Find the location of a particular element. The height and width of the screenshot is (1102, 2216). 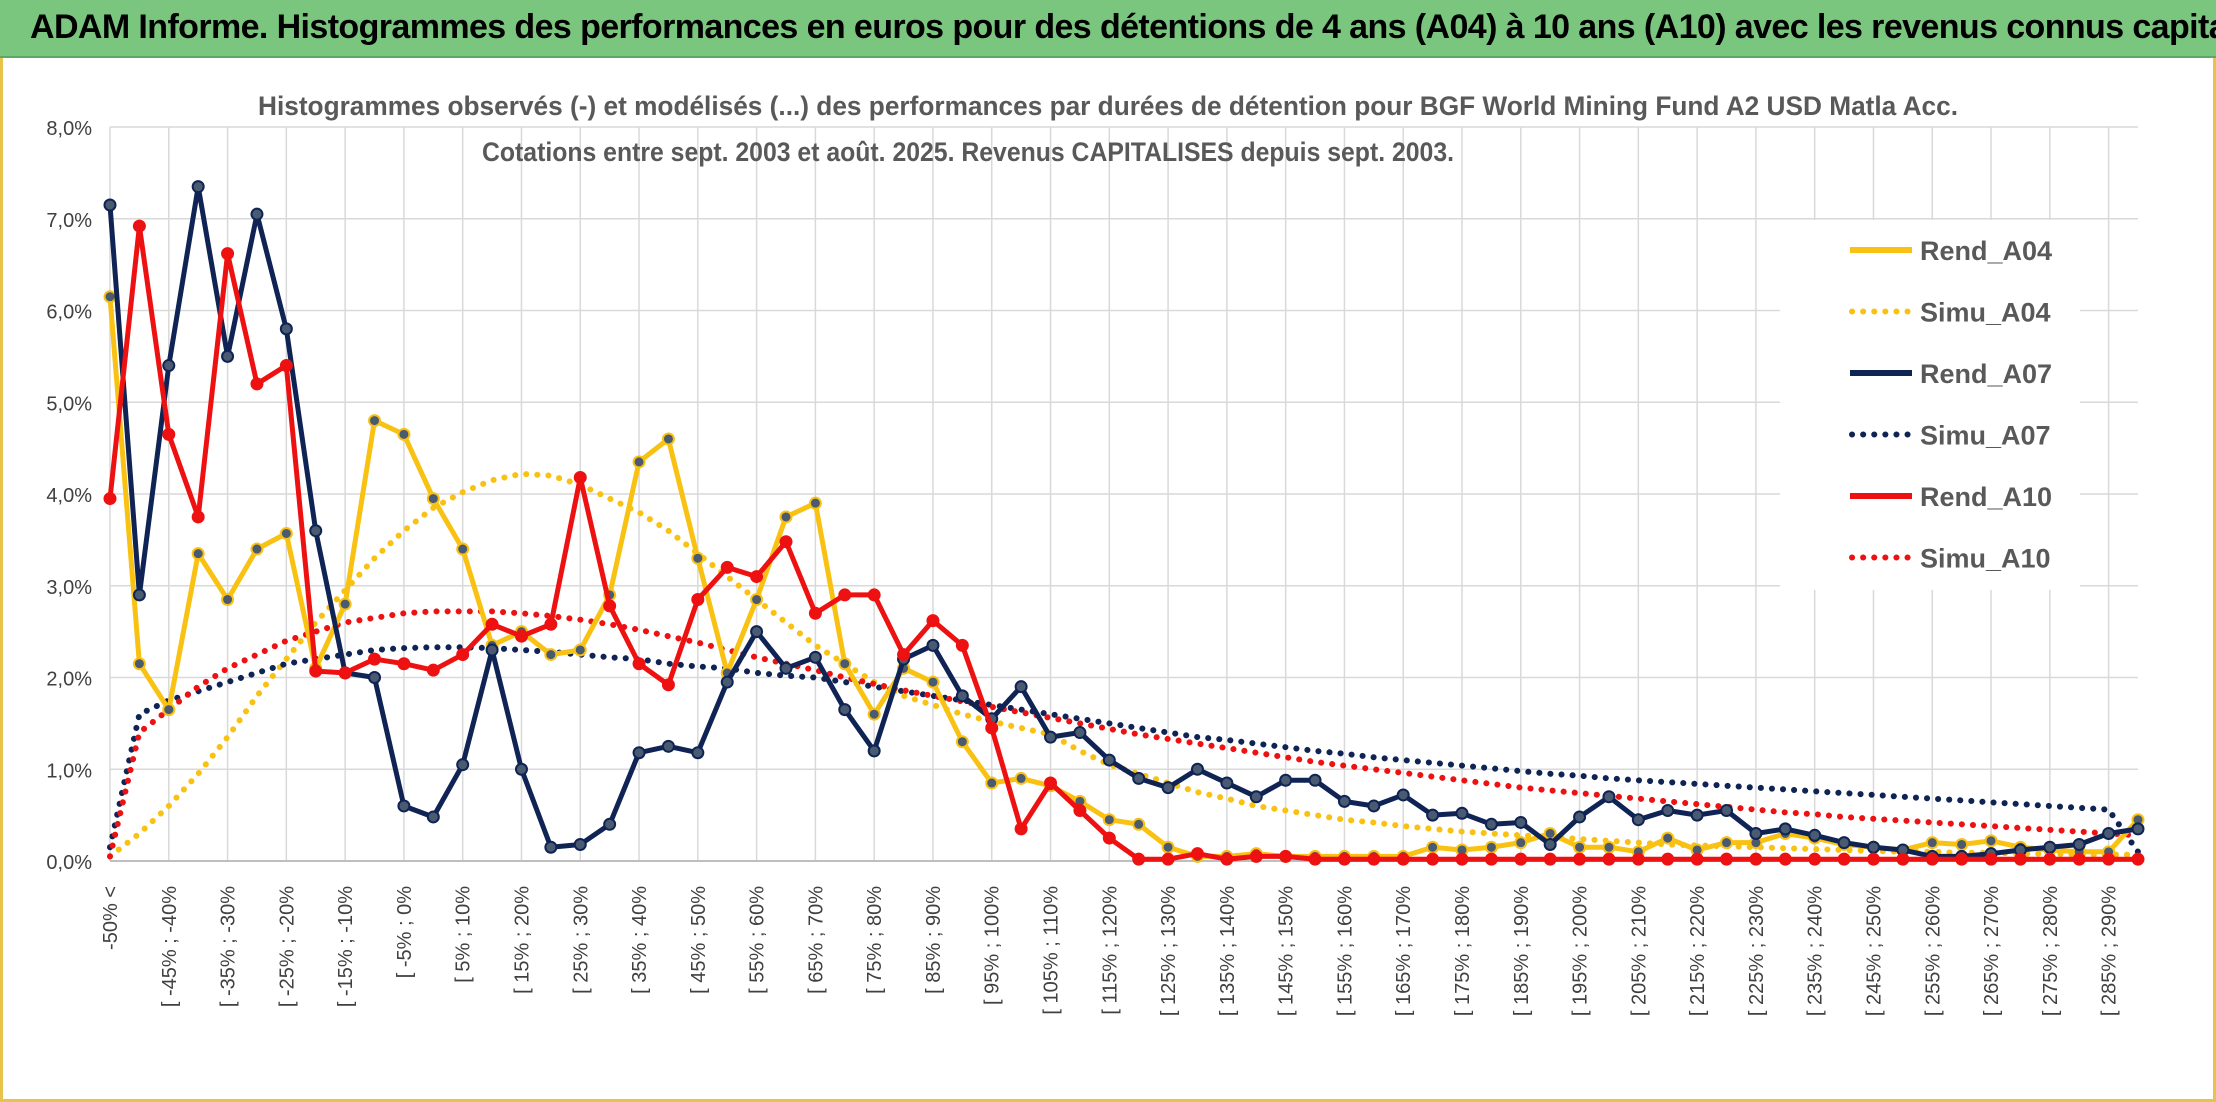

y-tick-label: 0,0% is located at coordinates (69, 863).